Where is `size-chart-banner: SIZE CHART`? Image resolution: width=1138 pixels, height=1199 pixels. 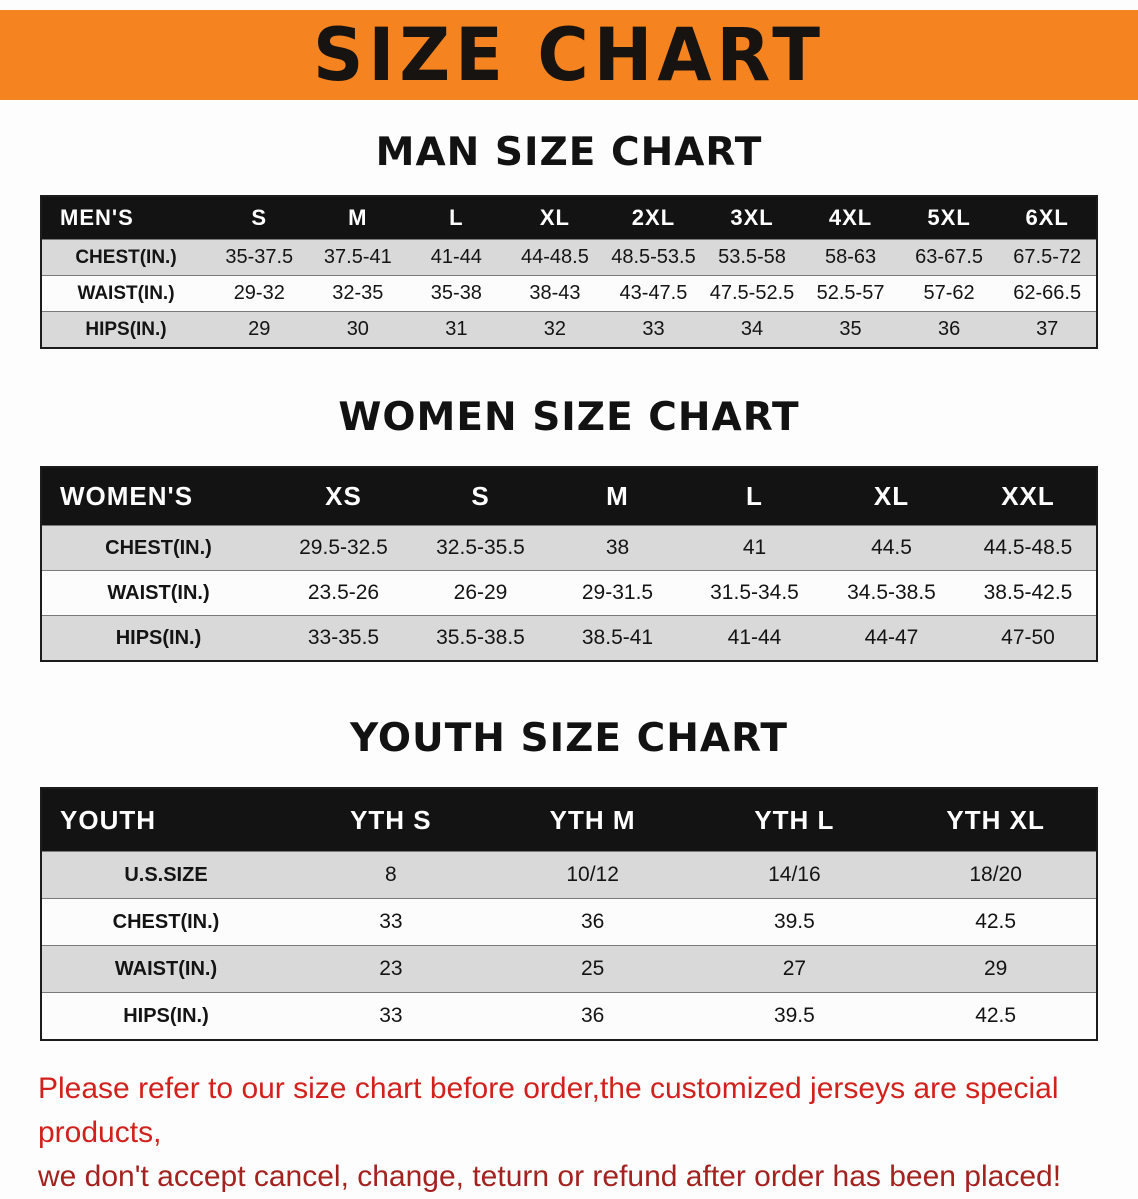
size-chart-banner: SIZE CHART is located at coordinates (569, 55).